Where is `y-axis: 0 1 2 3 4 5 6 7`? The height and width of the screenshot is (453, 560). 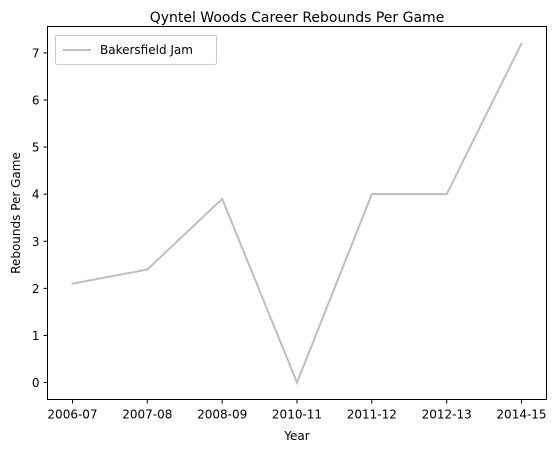 y-axis: 0 1 2 3 4 5 6 7 is located at coordinates (40, 218).